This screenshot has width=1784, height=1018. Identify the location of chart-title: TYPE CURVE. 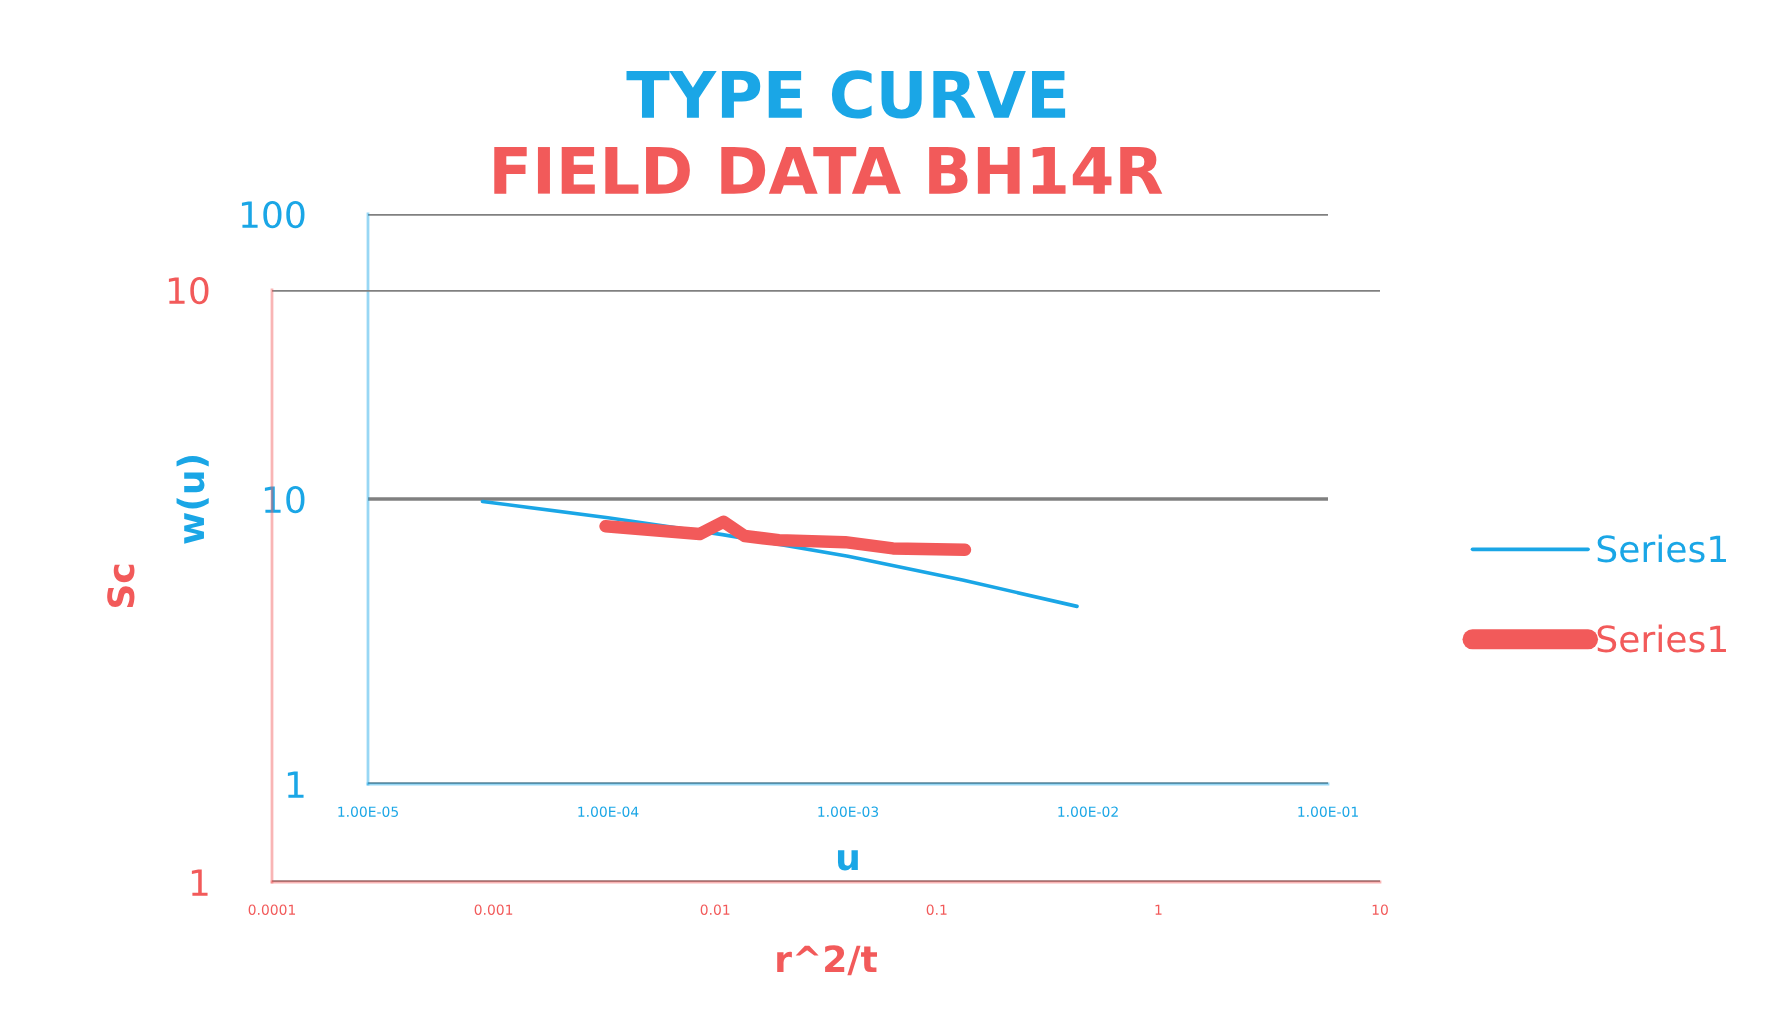
(846, 94).